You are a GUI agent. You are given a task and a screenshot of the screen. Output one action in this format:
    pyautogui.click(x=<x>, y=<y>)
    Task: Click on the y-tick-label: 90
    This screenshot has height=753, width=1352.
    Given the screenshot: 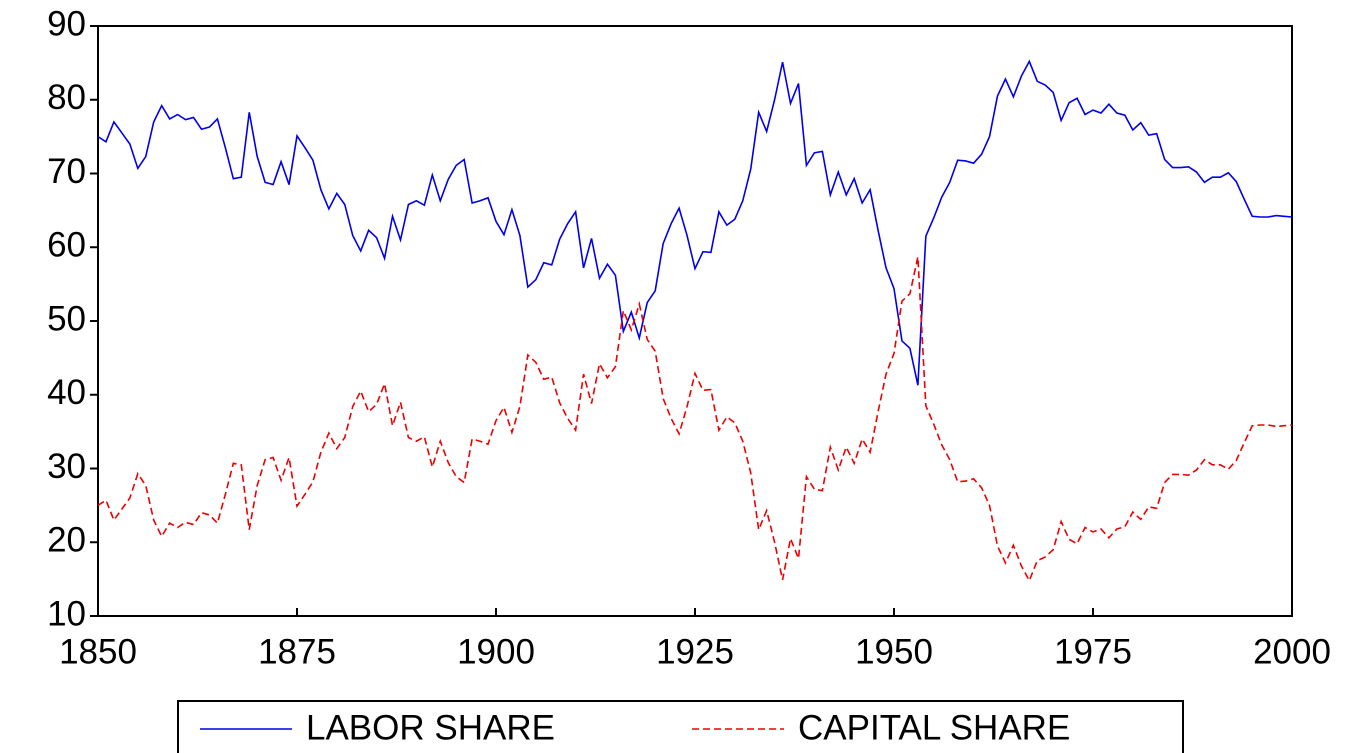 What is the action you would take?
    pyautogui.click(x=66, y=23)
    